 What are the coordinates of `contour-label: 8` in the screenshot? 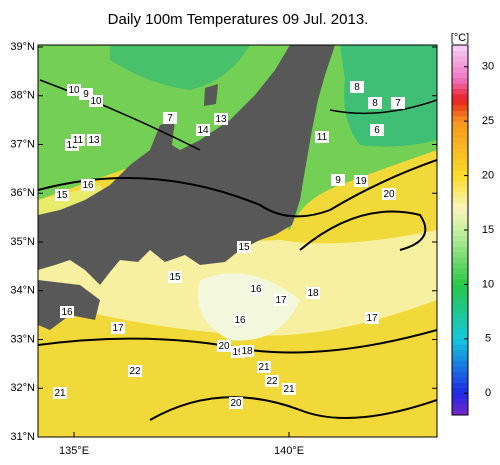 It's located at (357, 87).